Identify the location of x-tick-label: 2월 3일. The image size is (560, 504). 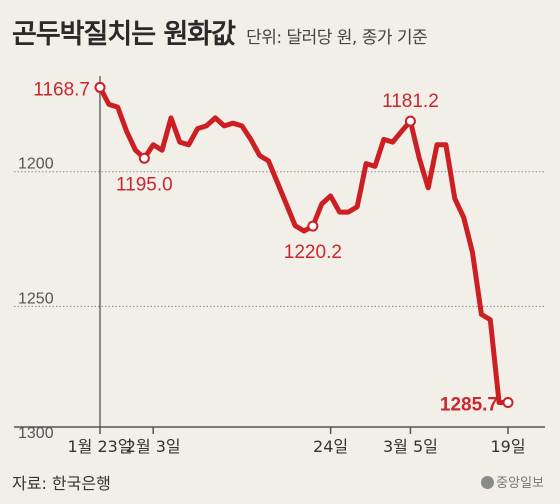
(153, 446).